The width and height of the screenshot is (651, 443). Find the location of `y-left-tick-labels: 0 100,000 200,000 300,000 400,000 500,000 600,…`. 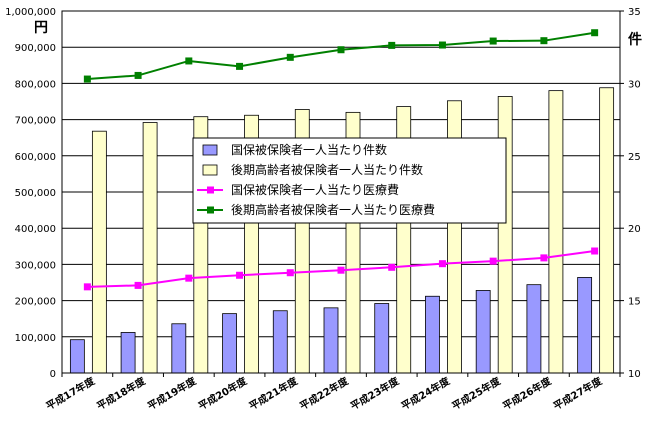

y-left-tick-labels: 0 100,000 200,000 300,000 400,000 500,000 600,… is located at coordinates (30, 193).